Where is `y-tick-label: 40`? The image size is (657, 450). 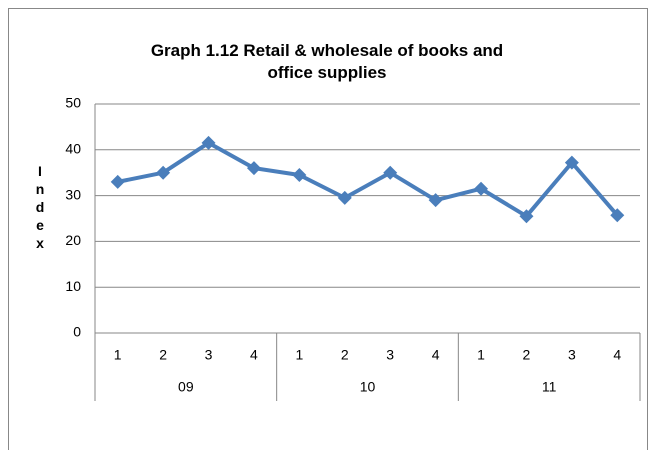
y-tick-label: 40 is located at coordinates (73, 149).